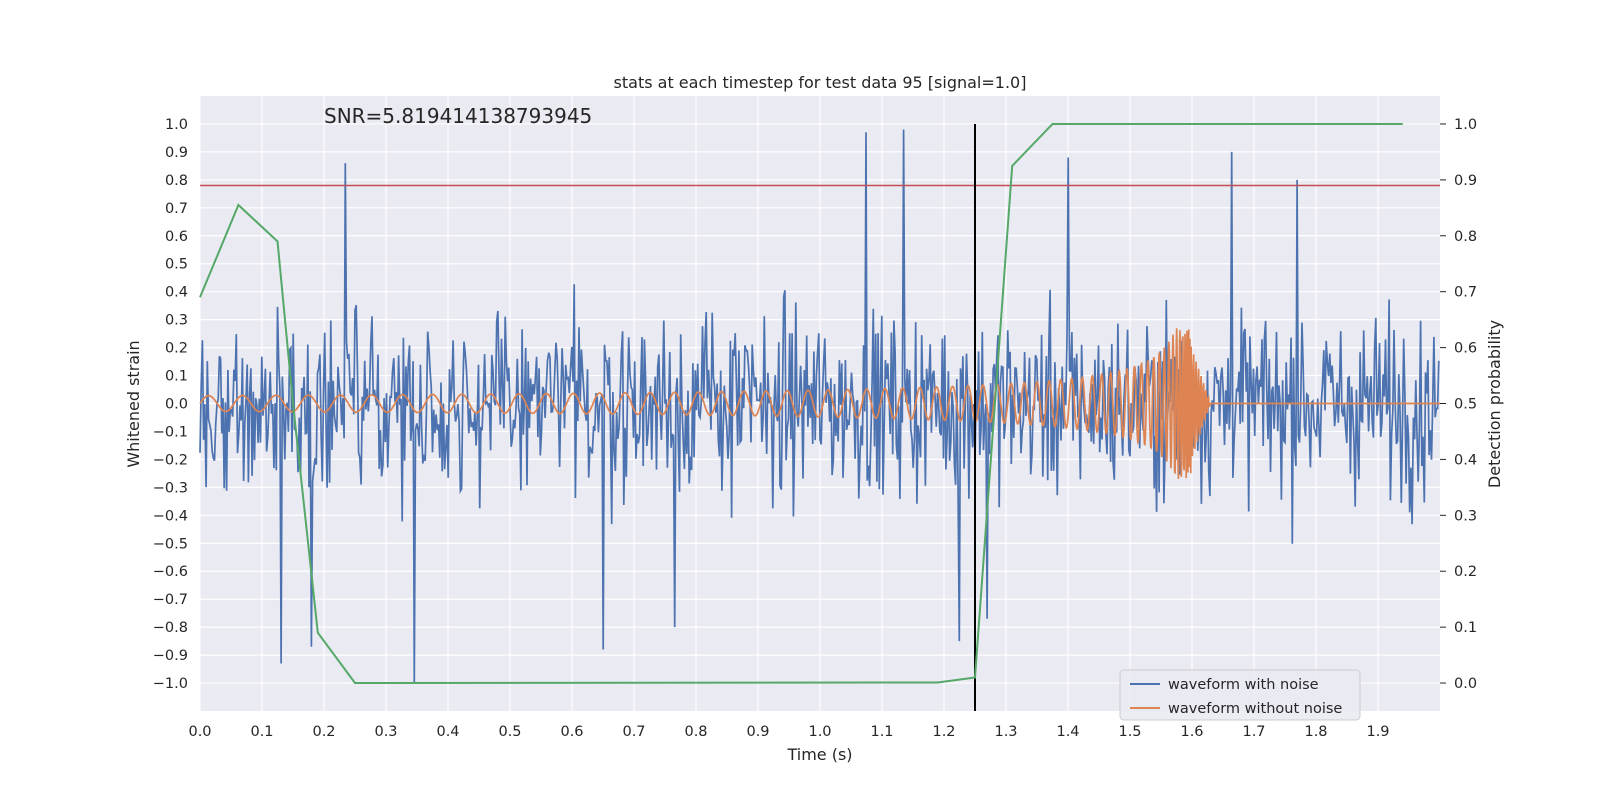  I want to click on x-tick-label: 0.4, so click(447, 732).